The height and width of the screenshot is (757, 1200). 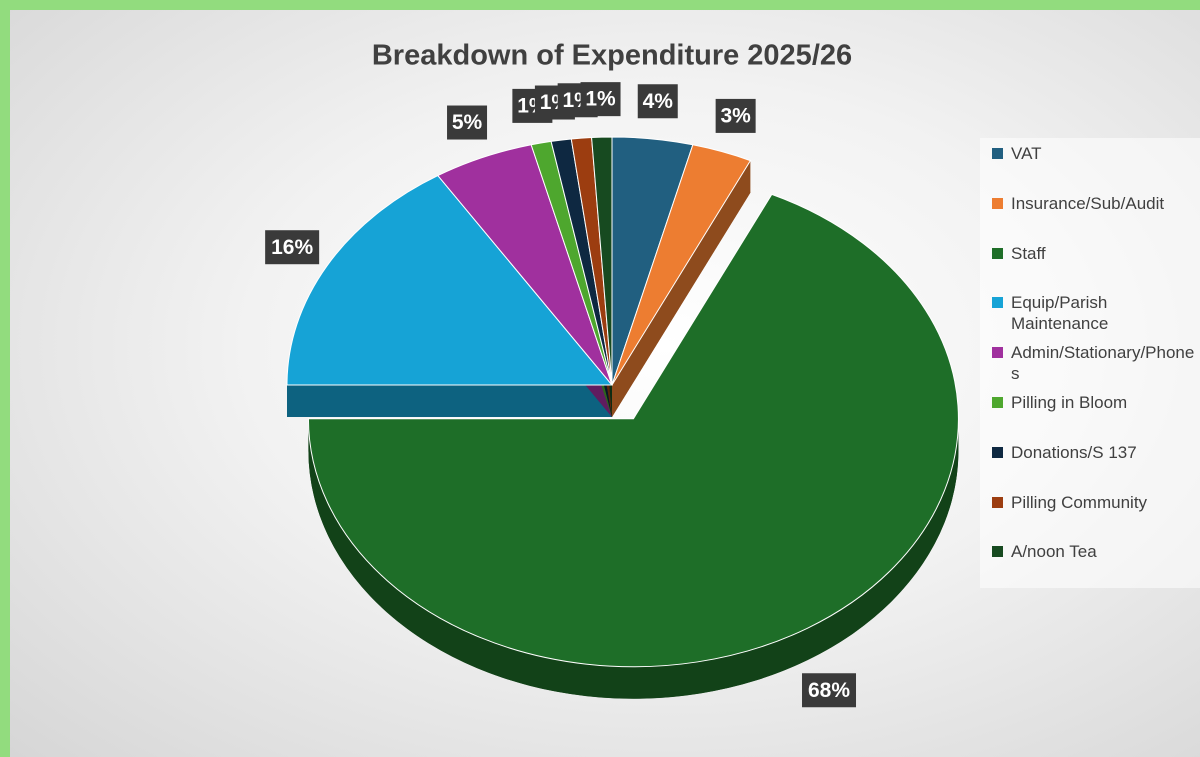 I want to click on data-label: 1%, so click(x=600, y=99).